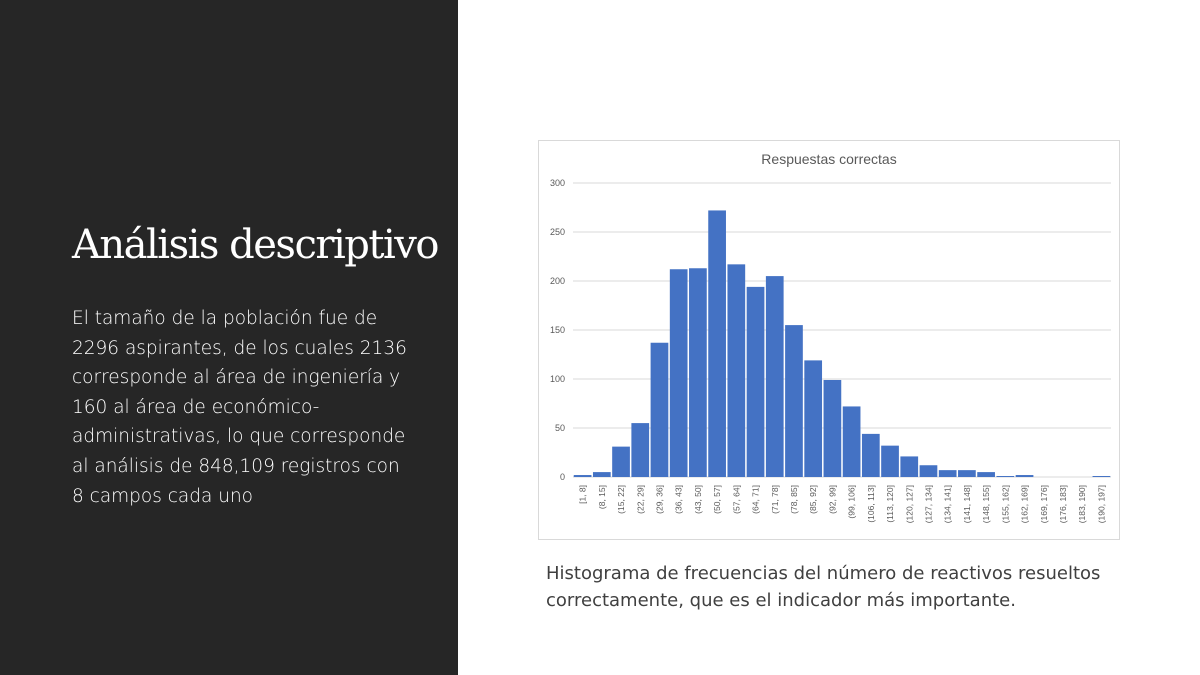 The image size is (1200, 675). What do you see at coordinates (736, 499) in the screenshot?
I see `x-tick-label: (57, 64]` at bounding box center [736, 499].